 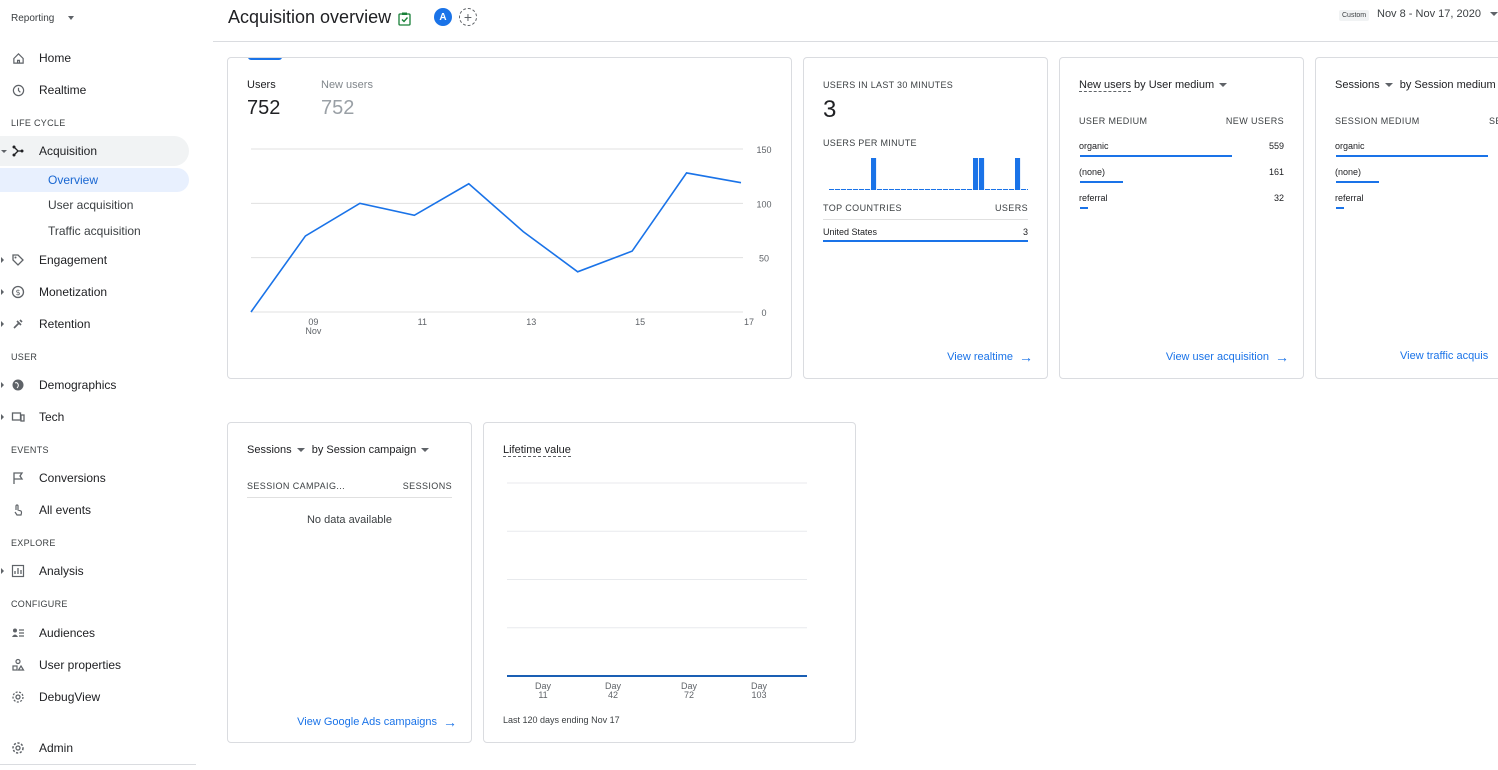 I want to click on card-title: Lifetime value, so click(x=537, y=450).